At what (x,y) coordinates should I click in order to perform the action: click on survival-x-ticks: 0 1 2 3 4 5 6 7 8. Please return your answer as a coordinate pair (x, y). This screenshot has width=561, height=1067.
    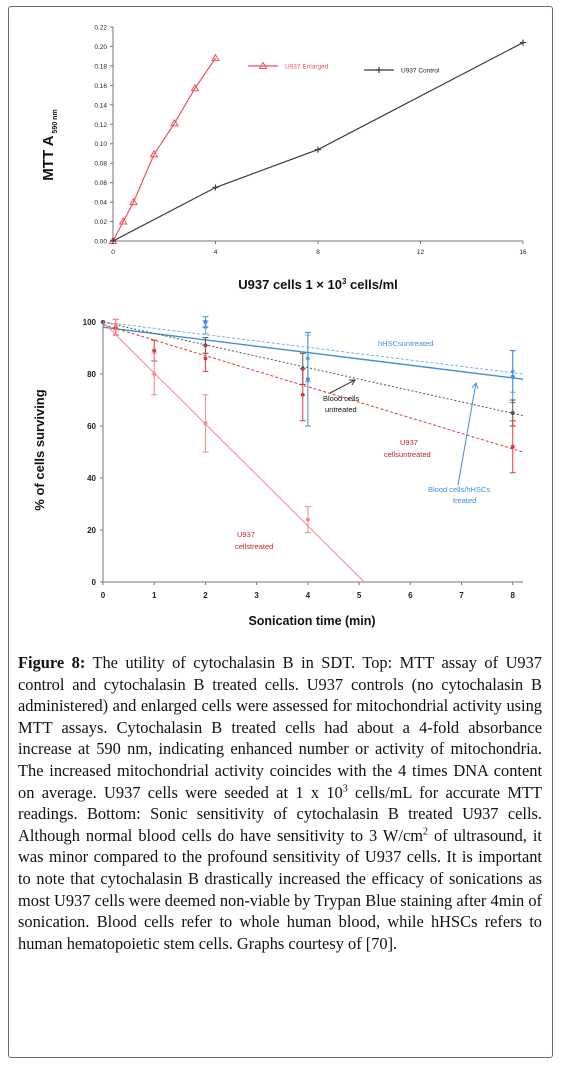
    Looking at the image, I should click on (308, 591).